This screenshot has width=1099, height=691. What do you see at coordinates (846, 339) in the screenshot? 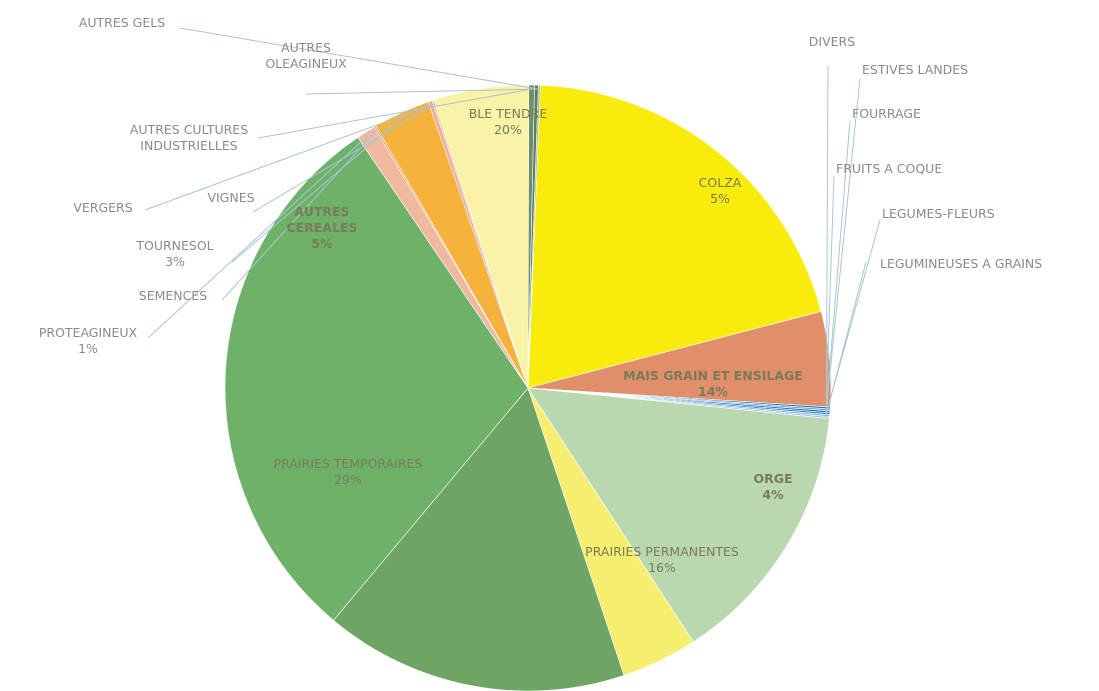
I see `leader-legumineuses-a-grains` at bounding box center [846, 339].